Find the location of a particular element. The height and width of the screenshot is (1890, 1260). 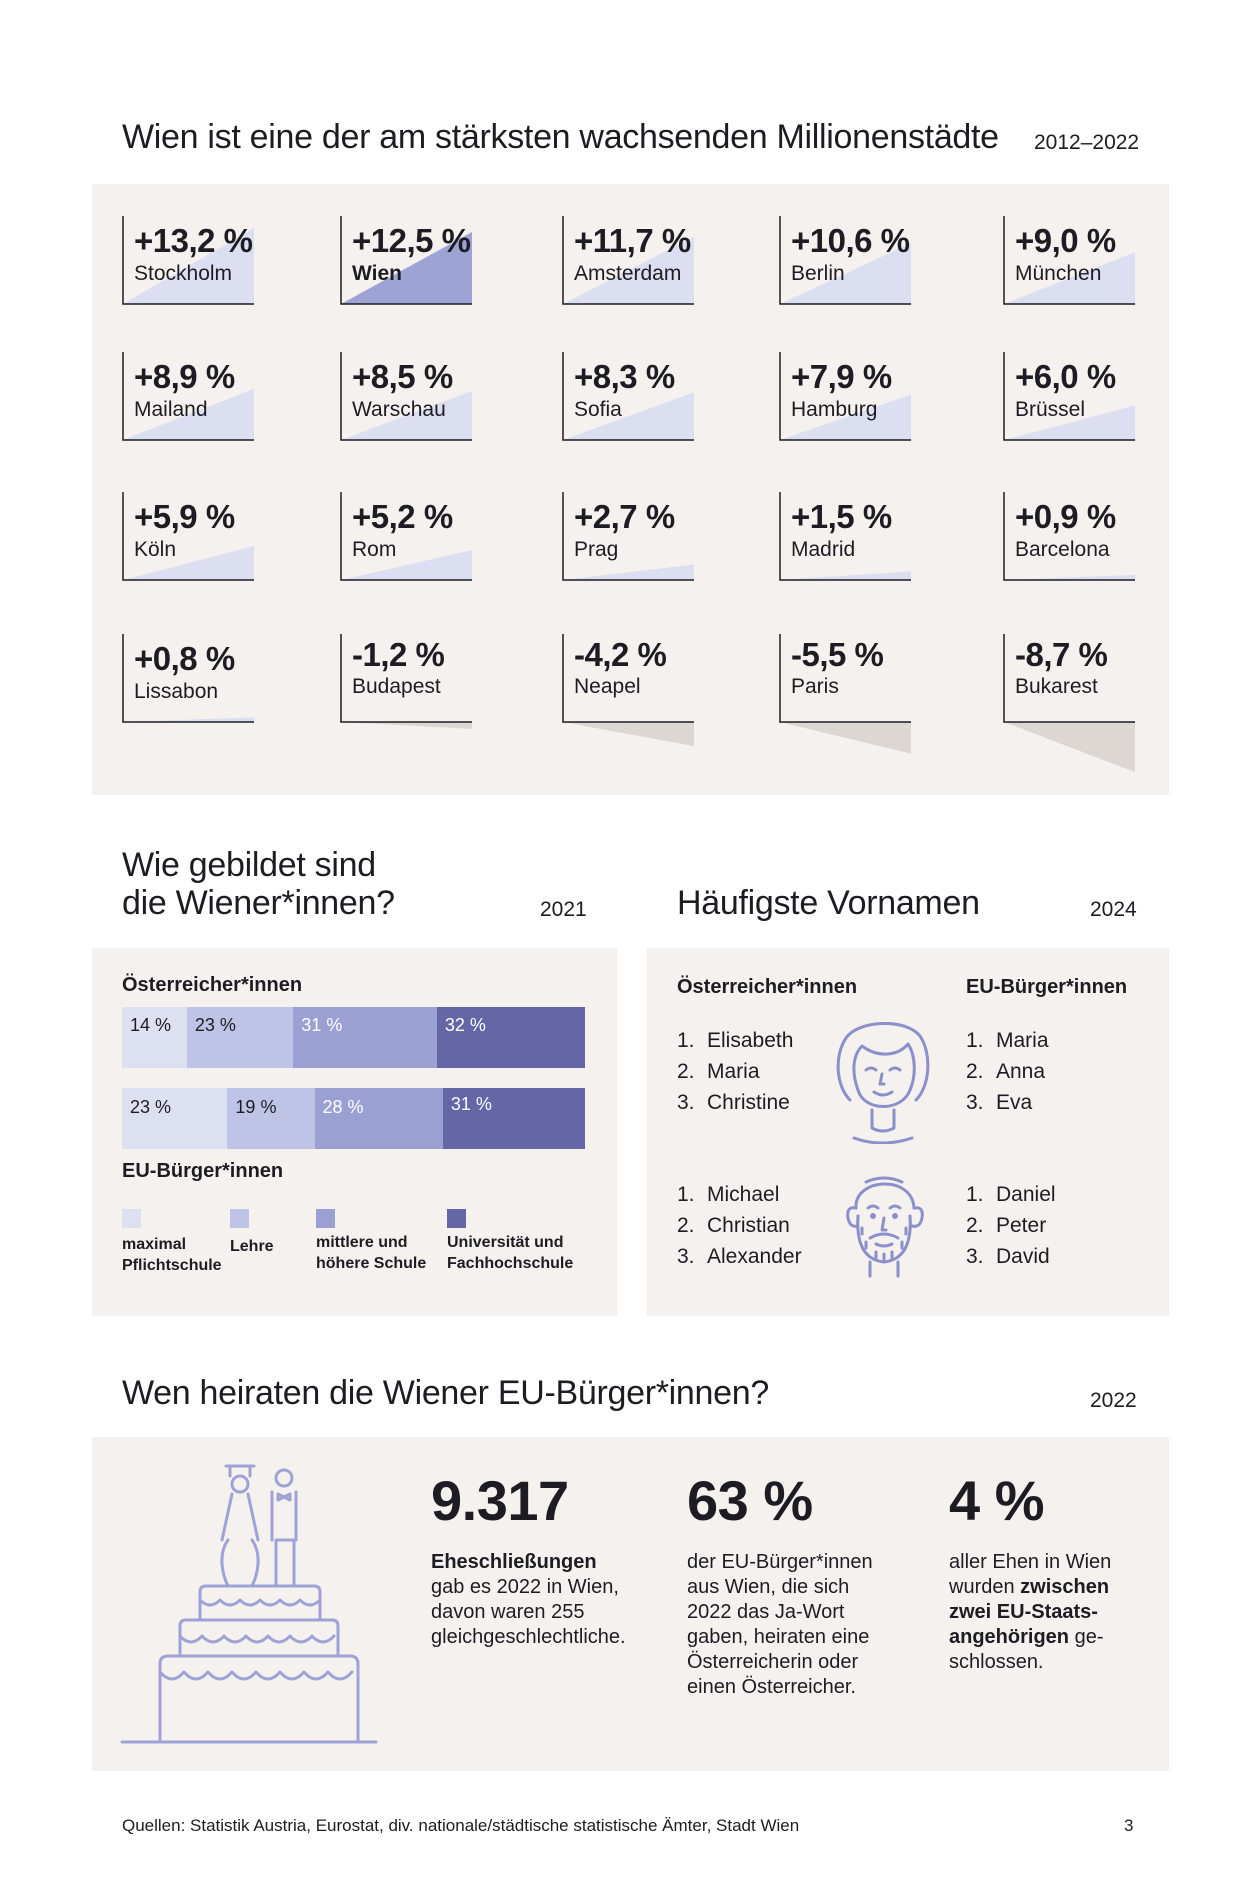

legend-label-4-line1: Universität und is located at coordinates (505, 1242).